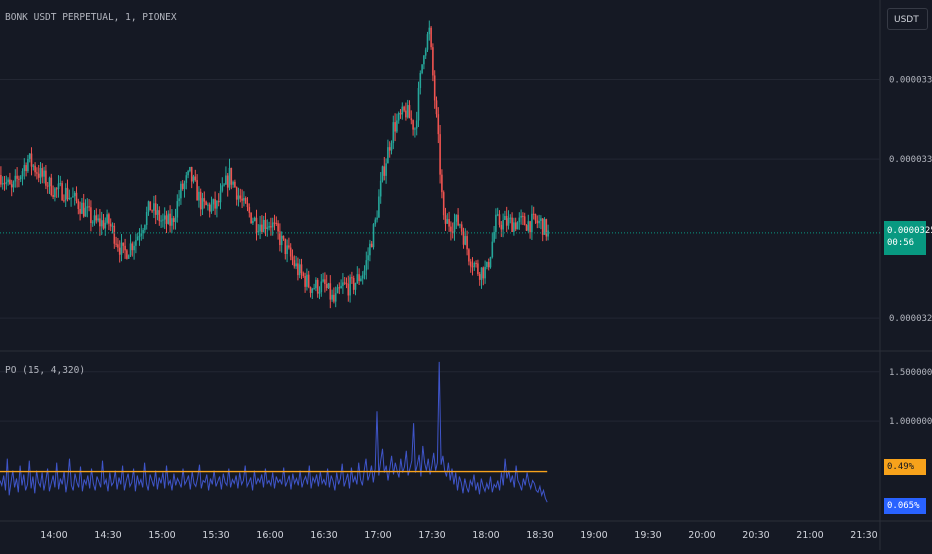  I want to click on x-tick-label: 14:00, so click(53, 535).